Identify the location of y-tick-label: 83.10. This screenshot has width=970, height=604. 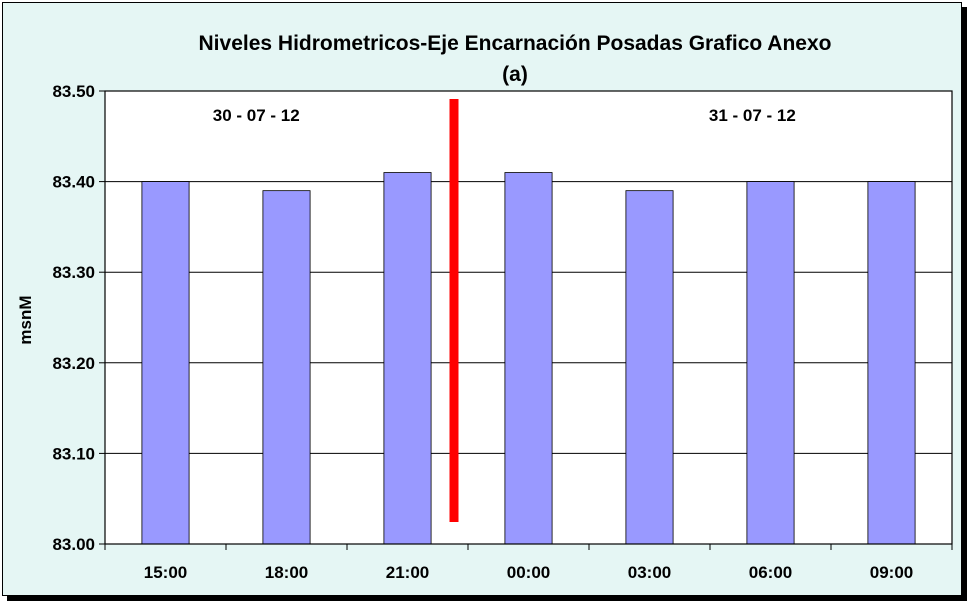
(73, 453).